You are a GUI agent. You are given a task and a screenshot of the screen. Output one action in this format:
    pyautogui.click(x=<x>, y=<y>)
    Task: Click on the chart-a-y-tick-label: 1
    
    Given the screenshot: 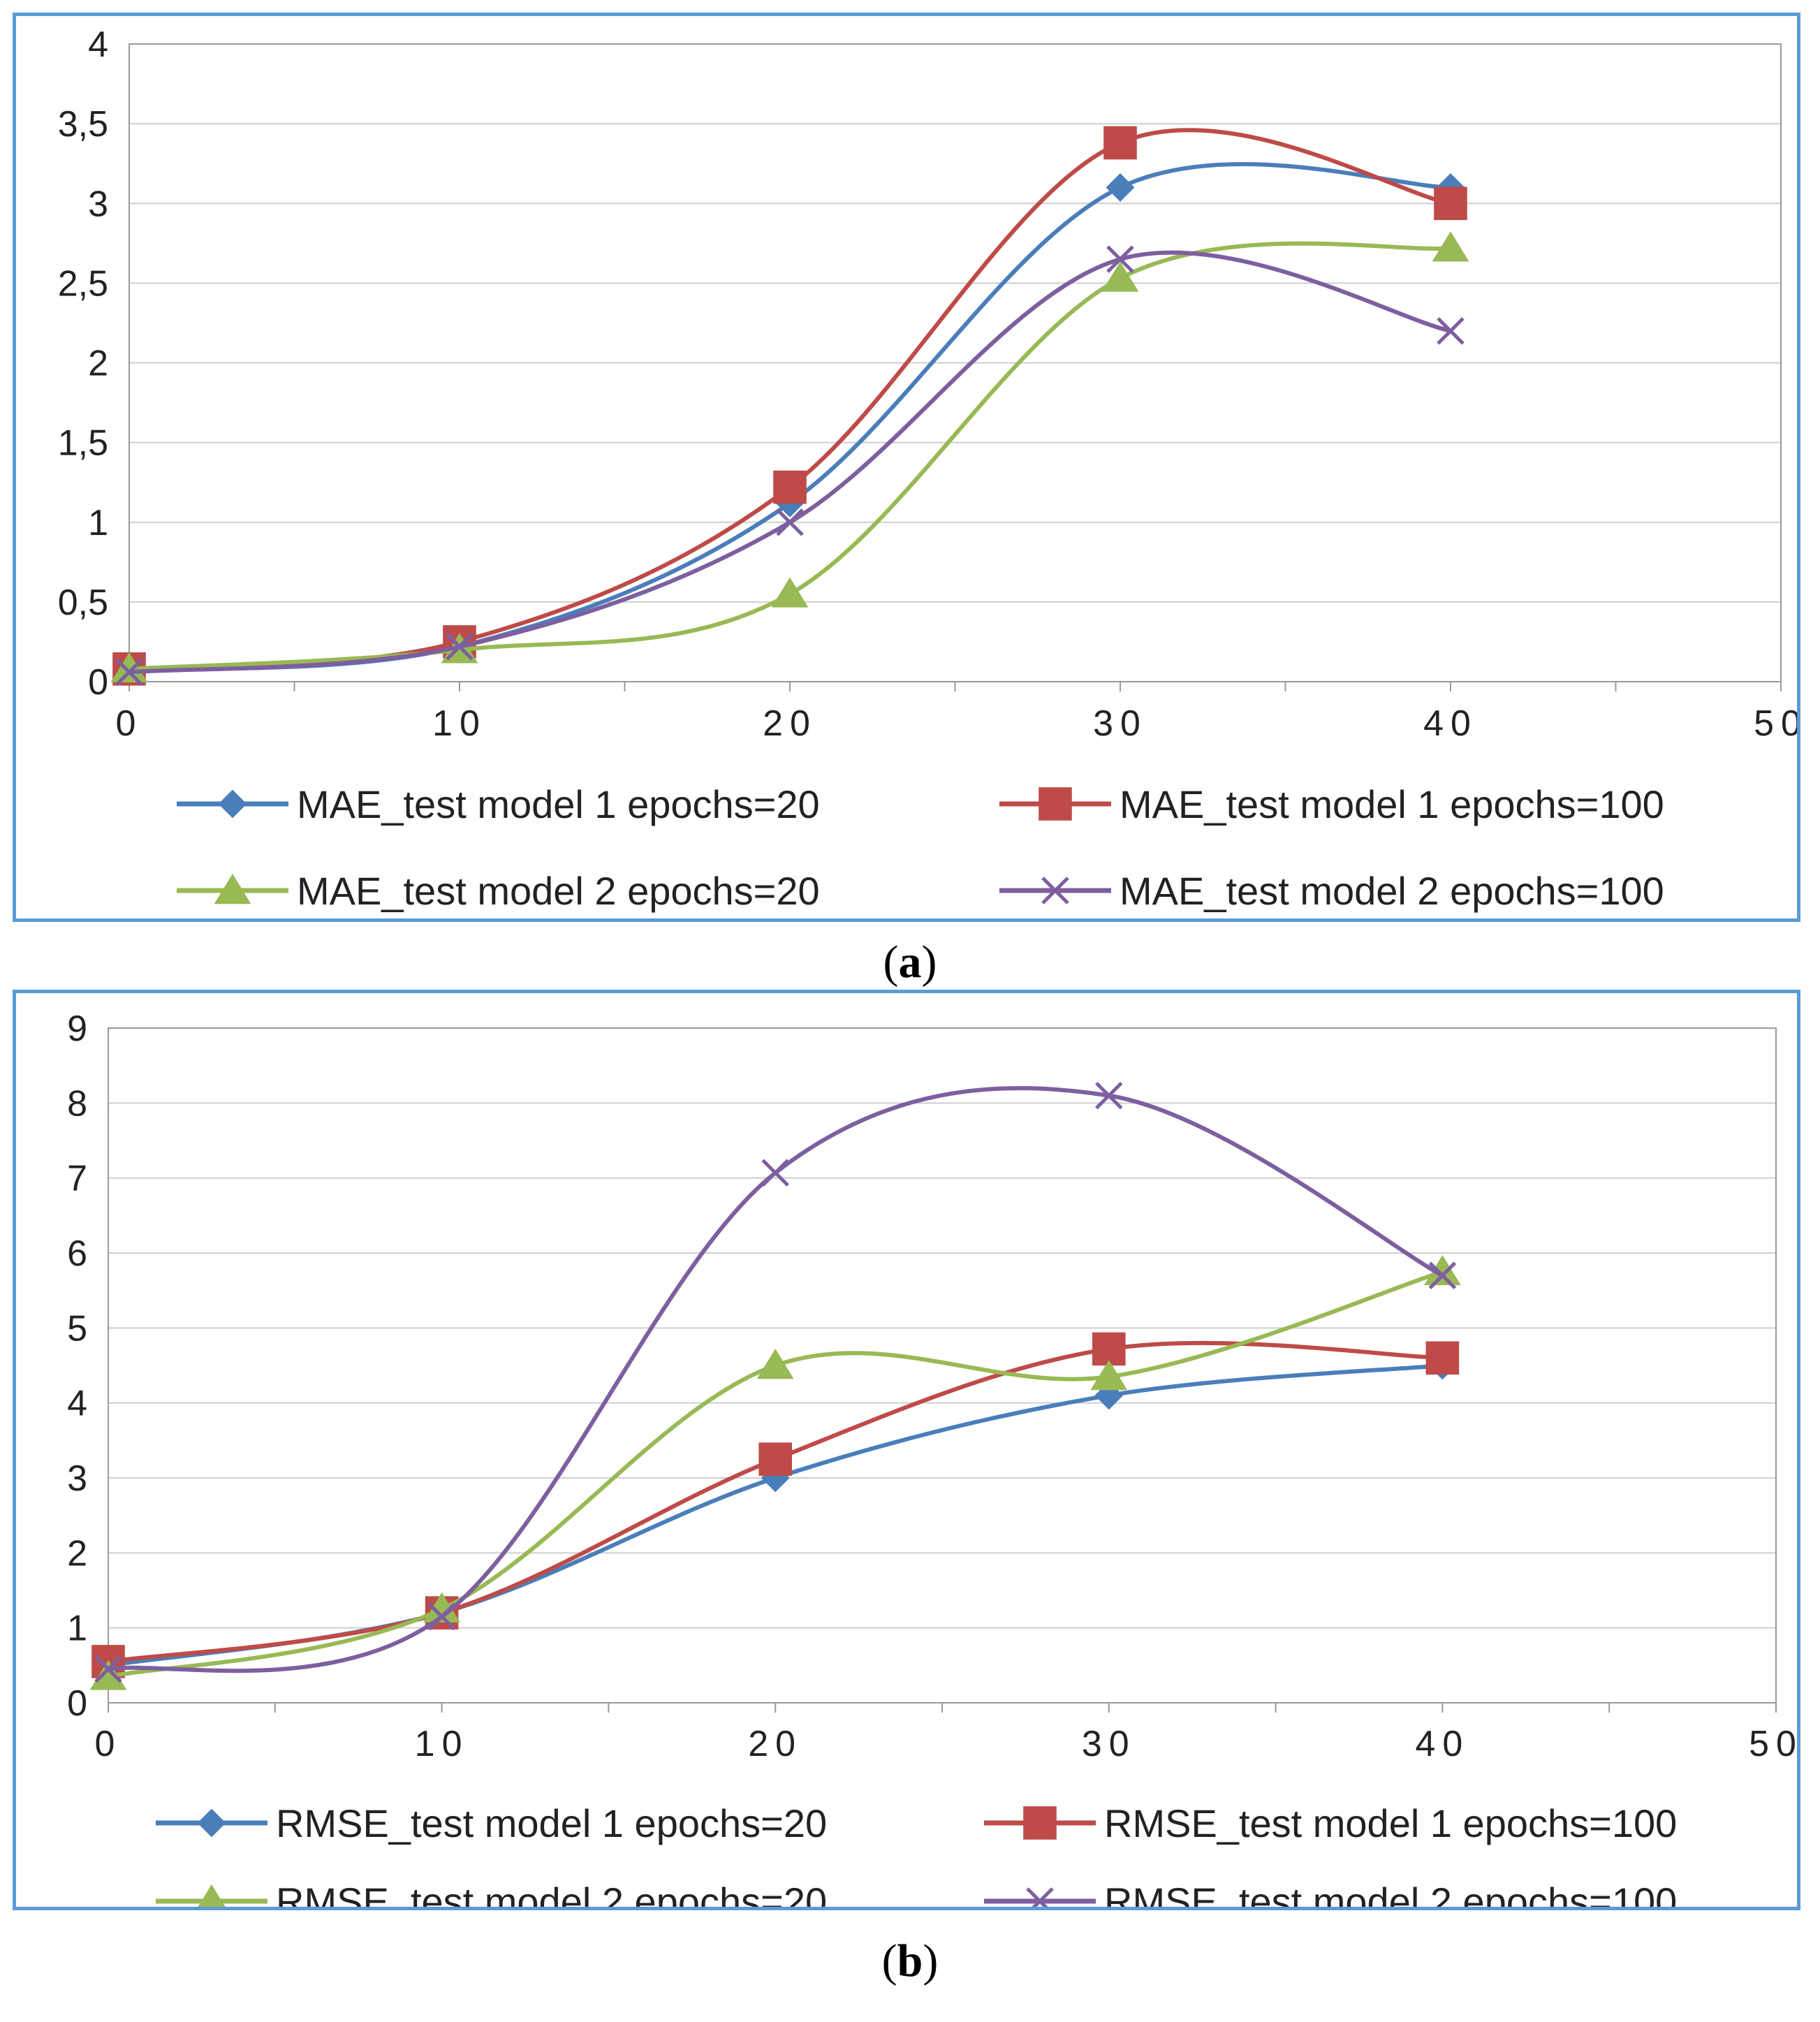 What is the action you would take?
    pyautogui.click(x=98, y=523)
    